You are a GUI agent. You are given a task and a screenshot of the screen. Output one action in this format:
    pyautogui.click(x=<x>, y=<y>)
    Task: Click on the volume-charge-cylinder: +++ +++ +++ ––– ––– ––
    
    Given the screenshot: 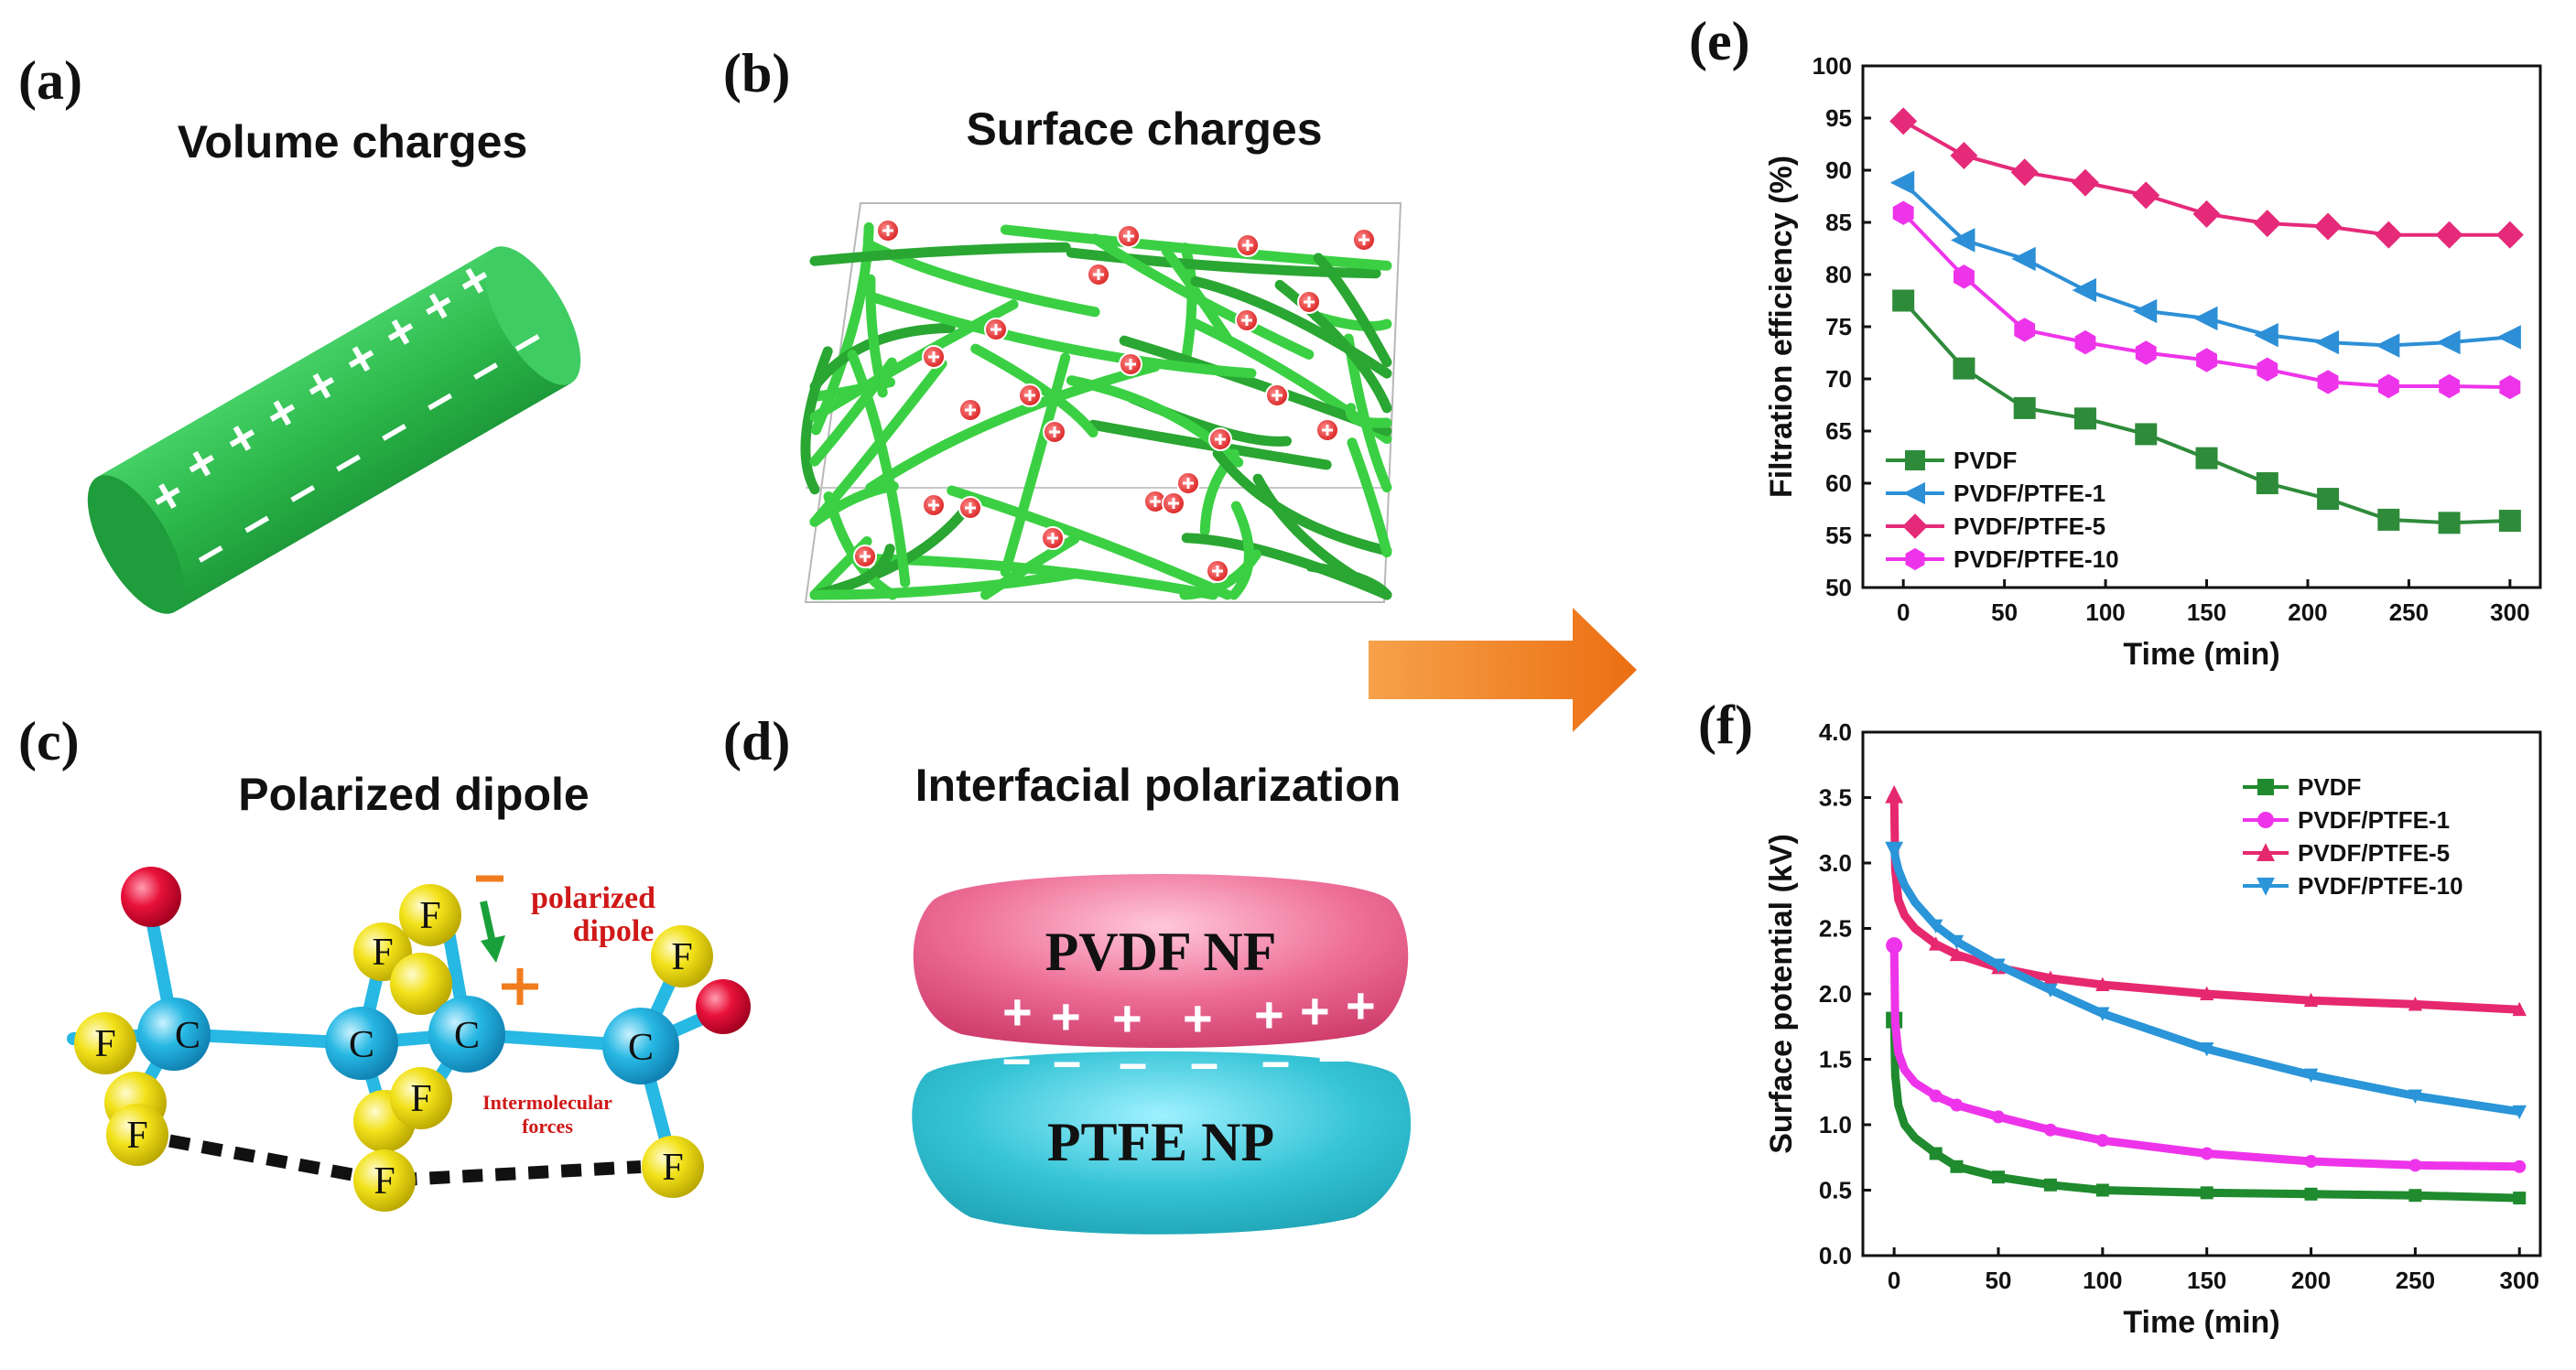 What is the action you would take?
    pyautogui.click(x=334, y=430)
    